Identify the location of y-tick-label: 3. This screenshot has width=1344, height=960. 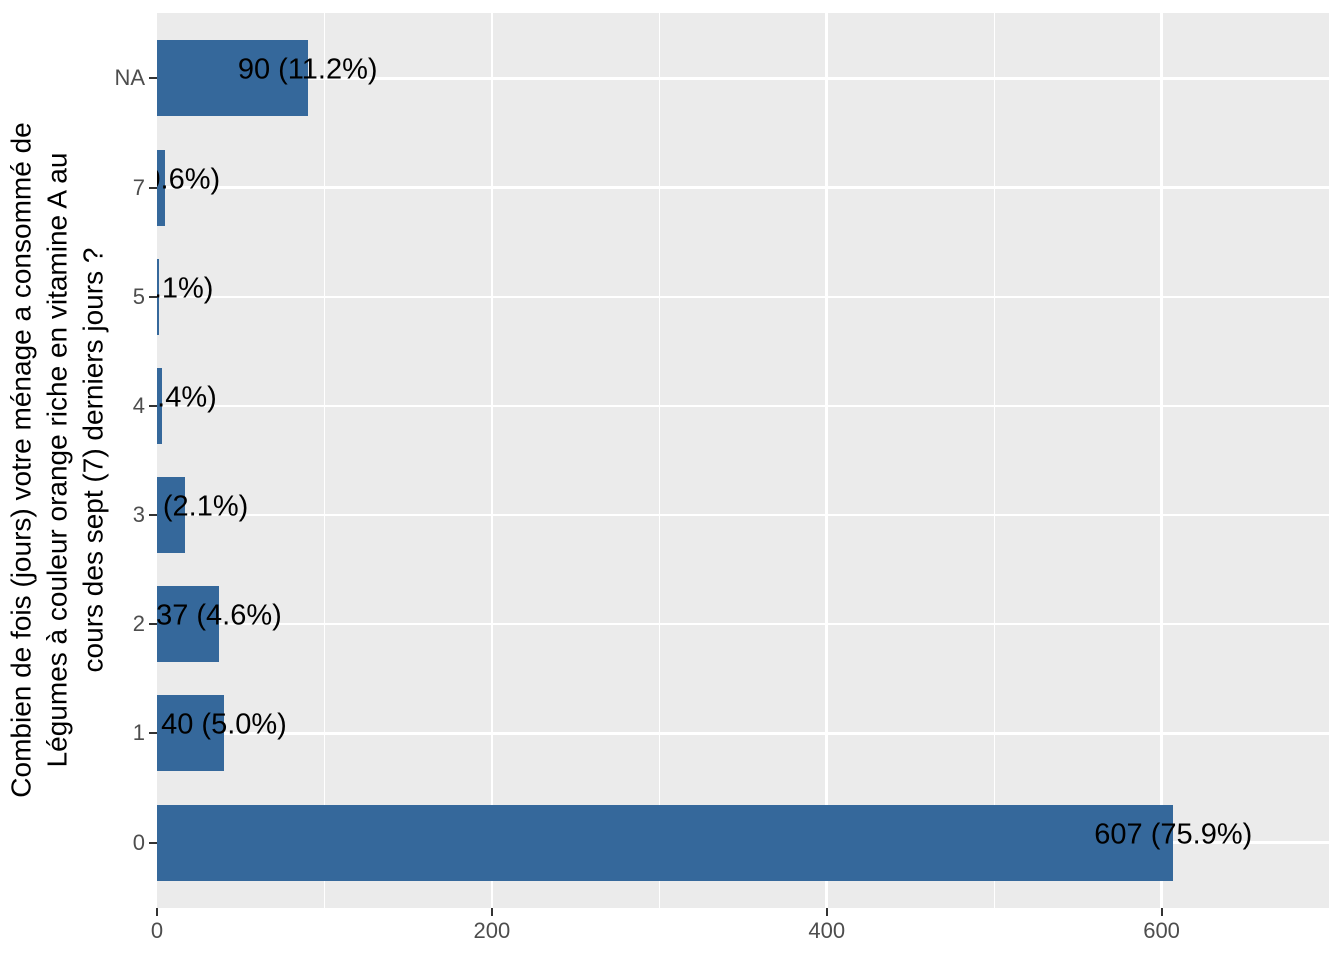
(138, 515).